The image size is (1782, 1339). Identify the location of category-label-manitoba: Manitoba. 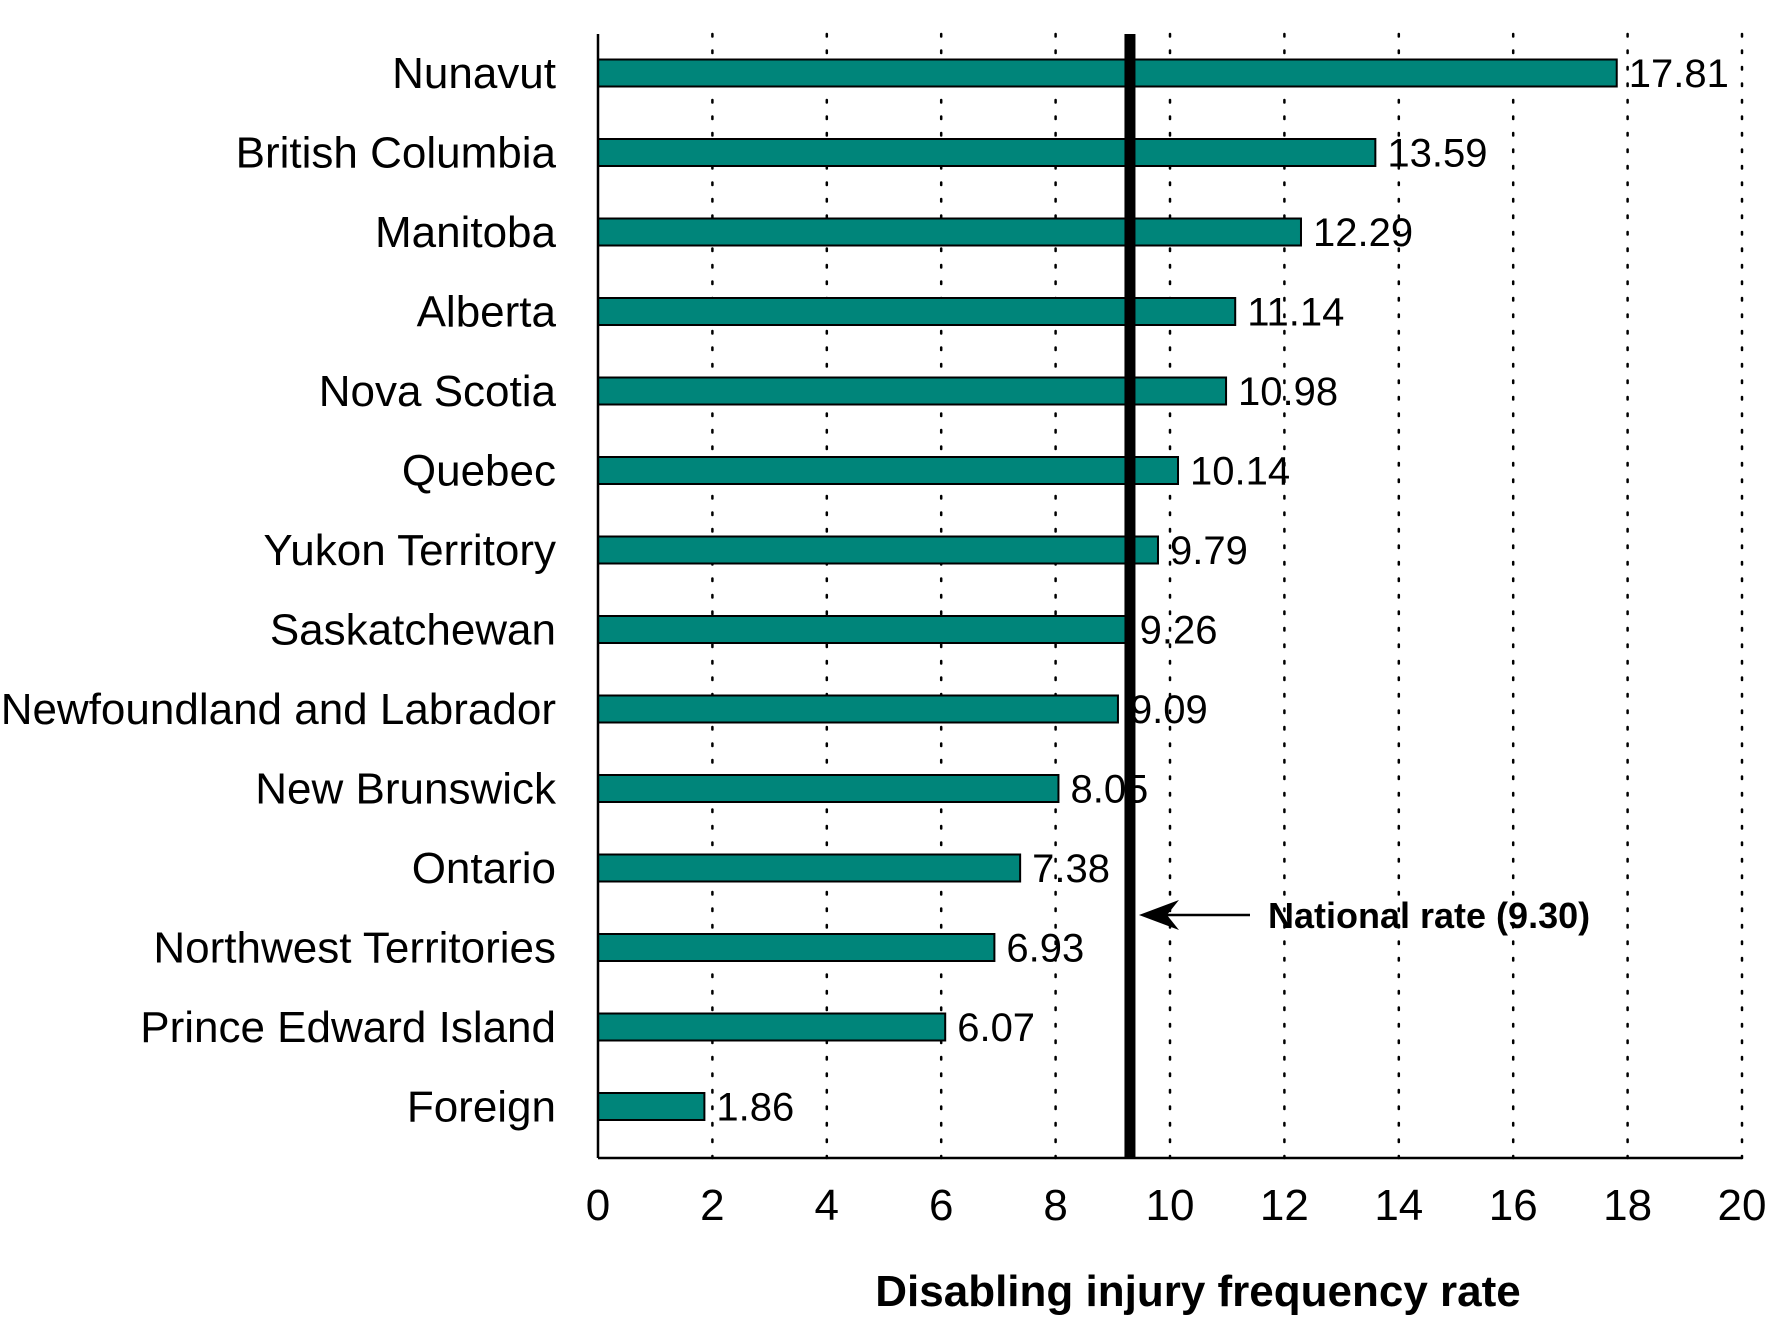
(466, 232).